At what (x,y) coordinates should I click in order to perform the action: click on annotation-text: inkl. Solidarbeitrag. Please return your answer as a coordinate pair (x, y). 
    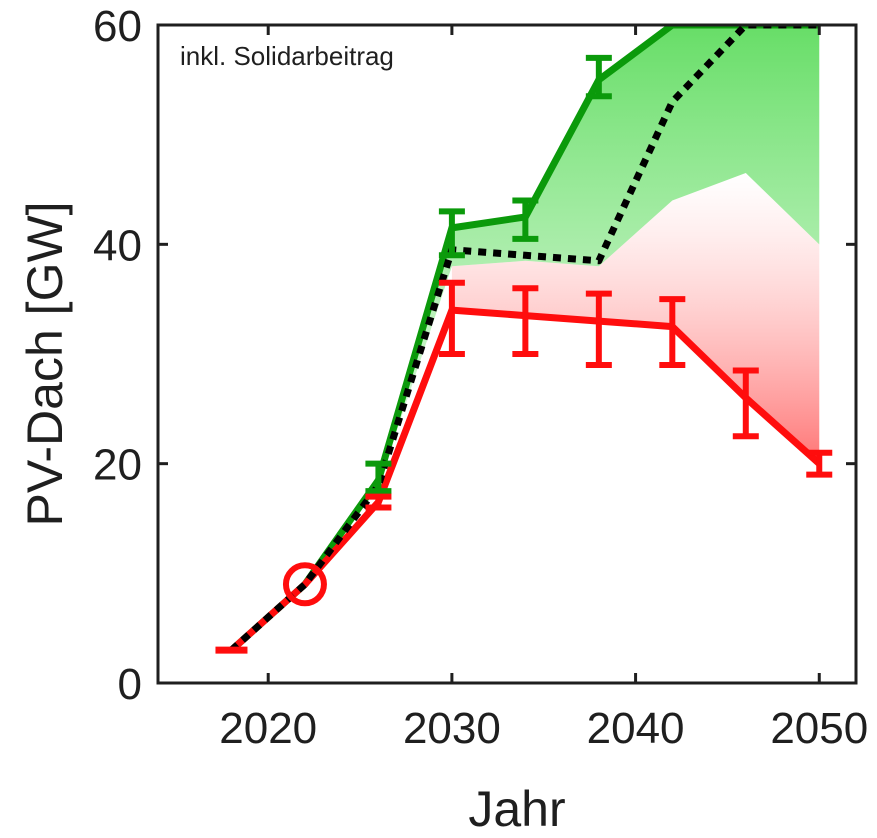
    Looking at the image, I should click on (287, 56).